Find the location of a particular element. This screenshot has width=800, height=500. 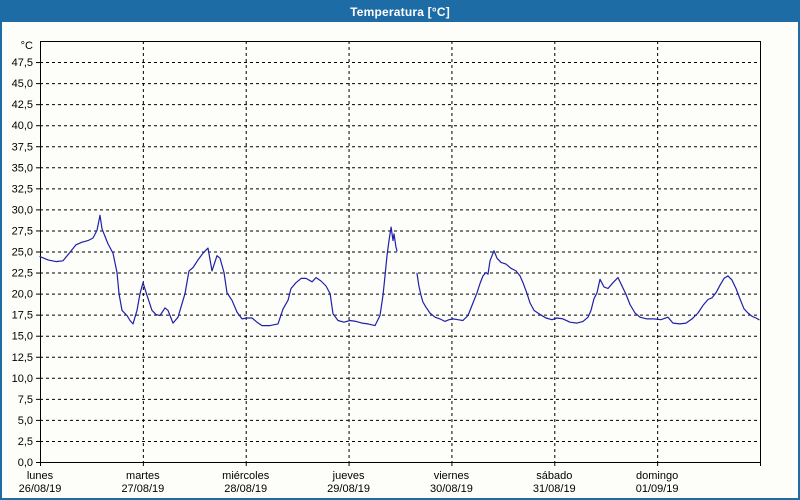

x-day-label: miércoles is located at coordinates (246, 476).